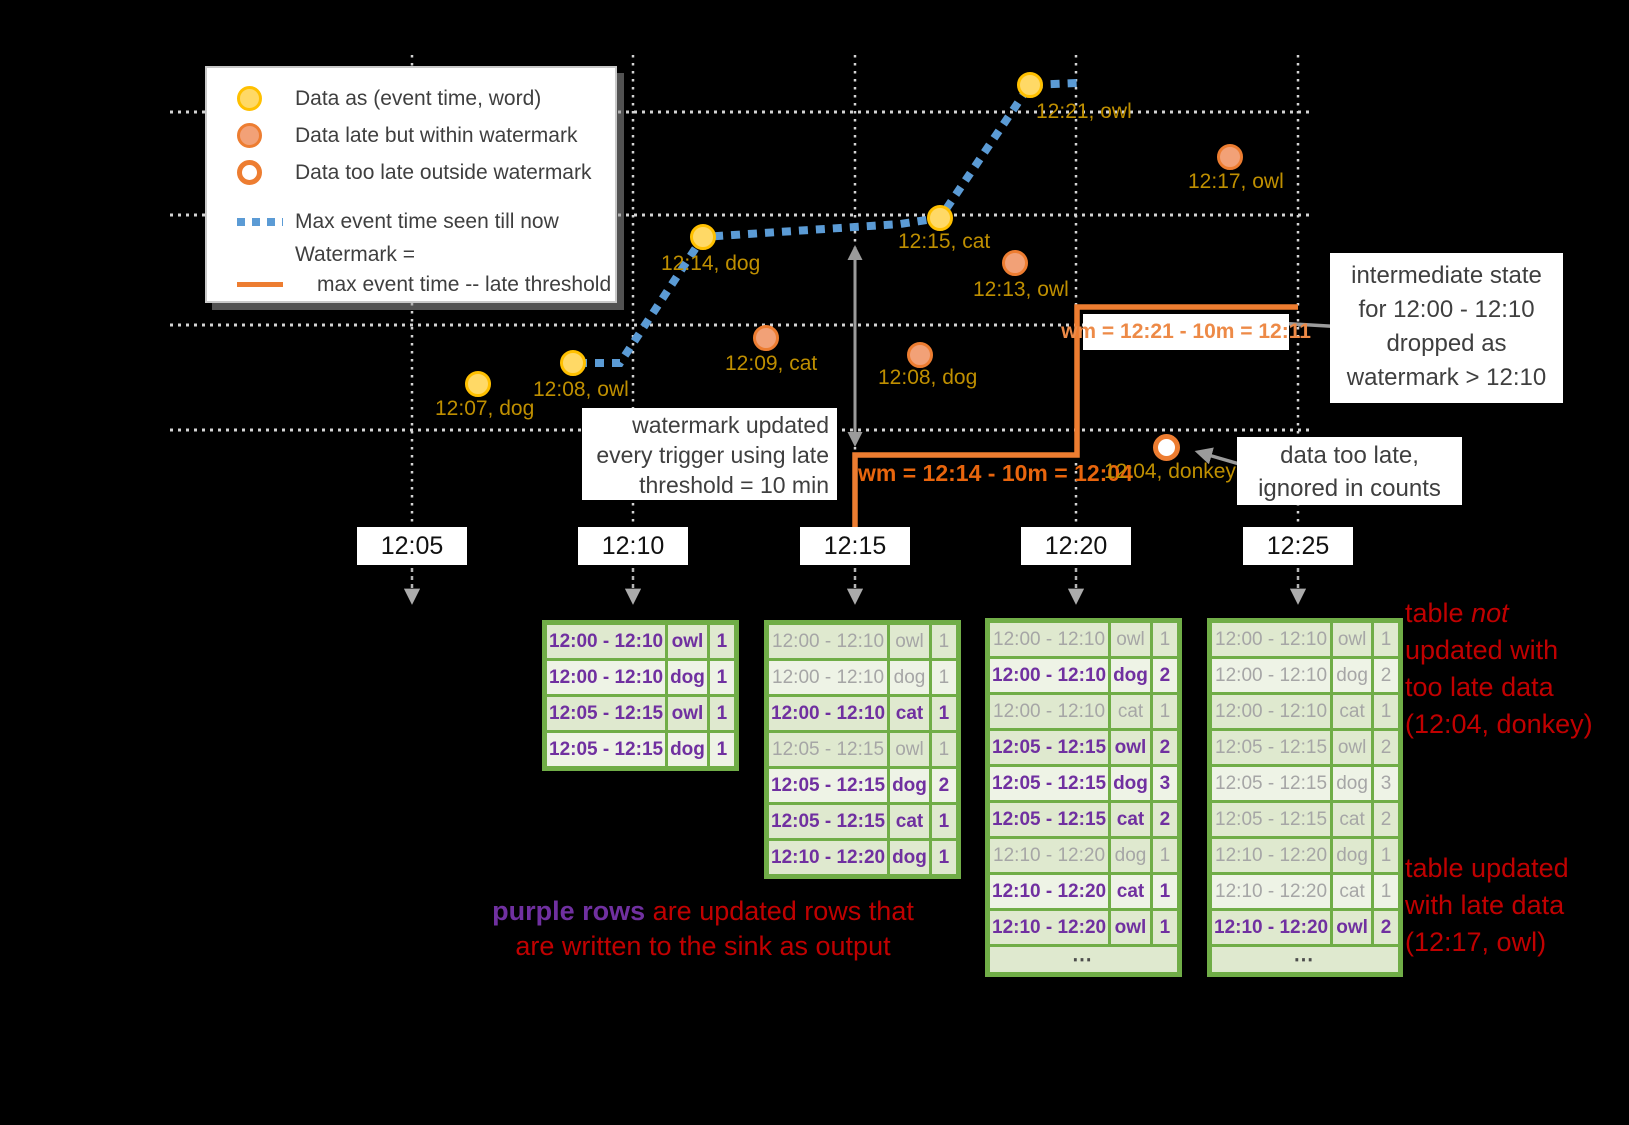 This screenshot has width=1629, height=1125. What do you see at coordinates (436, 135) in the screenshot?
I see `legend-label: Data late but within watermark` at bounding box center [436, 135].